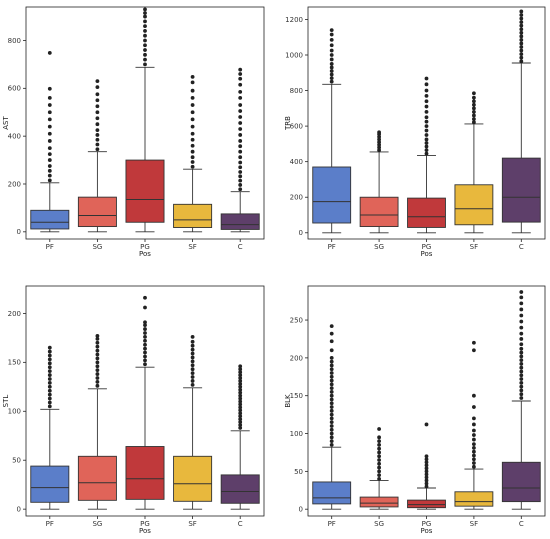 Image resolution: width=550 pixels, height=539 pixels. Describe the element at coordinates (288, 123) in the screenshot. I see `y-axis-label: TRB` at that location.